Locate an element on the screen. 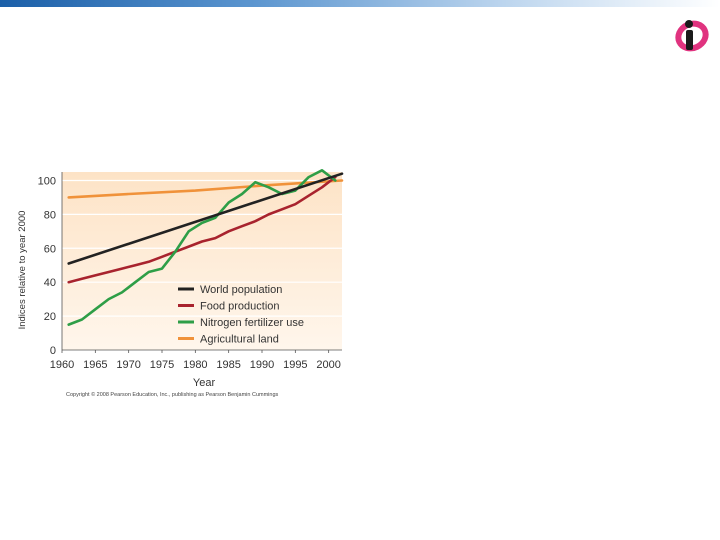 The height and width of the screenshot is (540, 720). x-tick-label: 1965 is located at coordinates (95, 365).